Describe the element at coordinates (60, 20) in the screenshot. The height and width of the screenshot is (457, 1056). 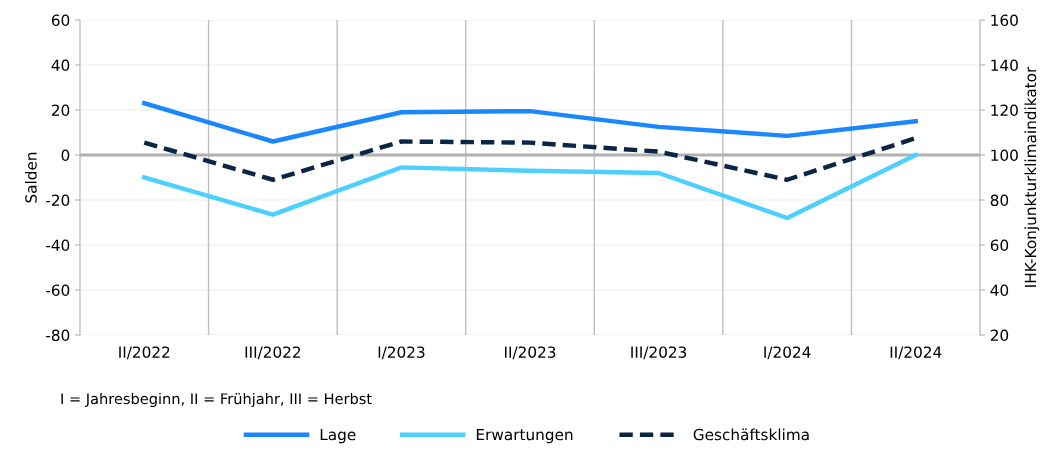
I see `y-tick-label: 60` at that location.